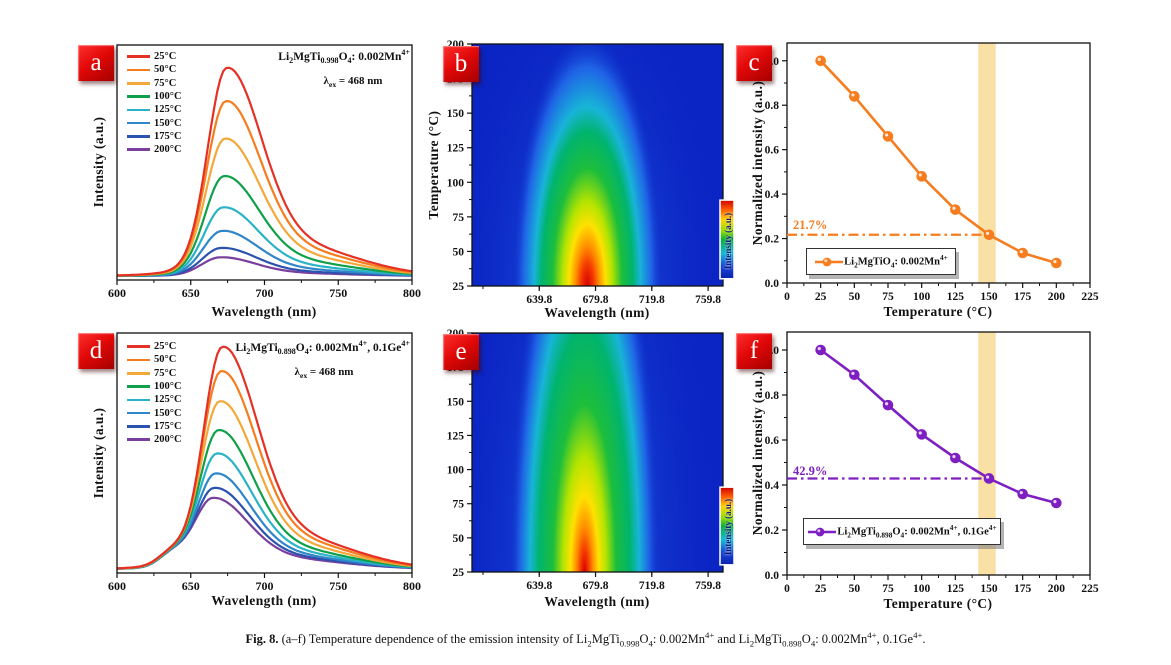 The height and width of the screenshot is (665, 1171). Describe the element at coordinates (412, 586) in the screenshot. I see `svg-text: 800` at that location.